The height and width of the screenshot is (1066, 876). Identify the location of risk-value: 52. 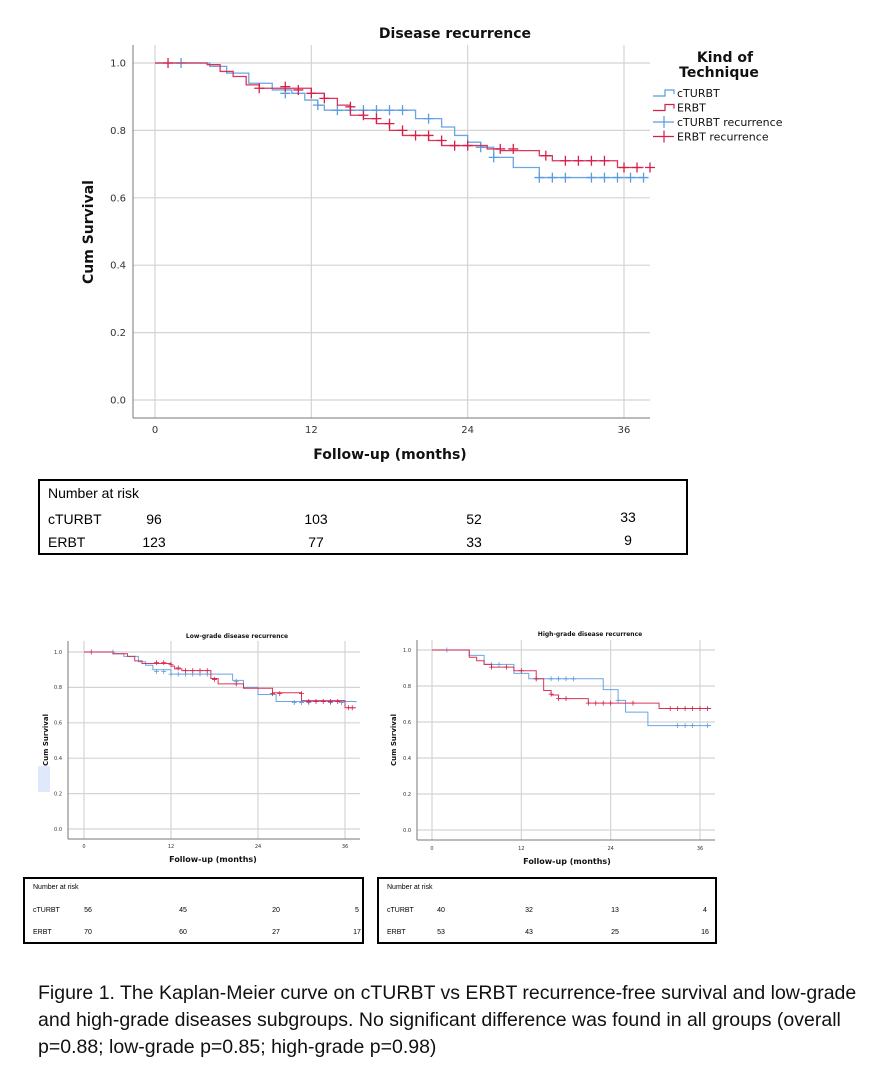
(474, 519).